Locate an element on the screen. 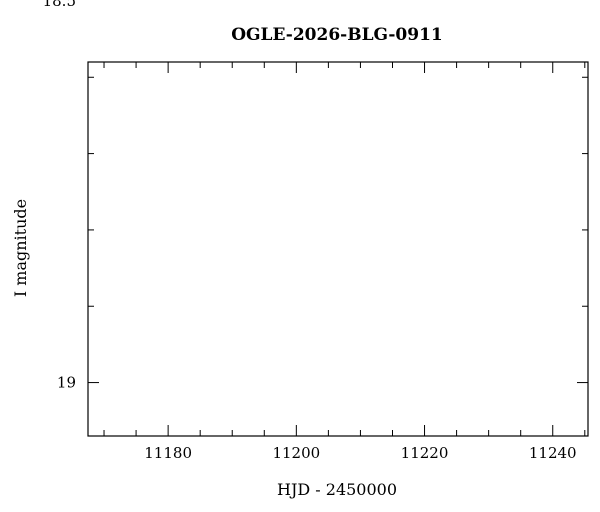 The height and width of the screenshot is (512, 600). y-tick-label: 18.5 is located at coordinates (59, 5).